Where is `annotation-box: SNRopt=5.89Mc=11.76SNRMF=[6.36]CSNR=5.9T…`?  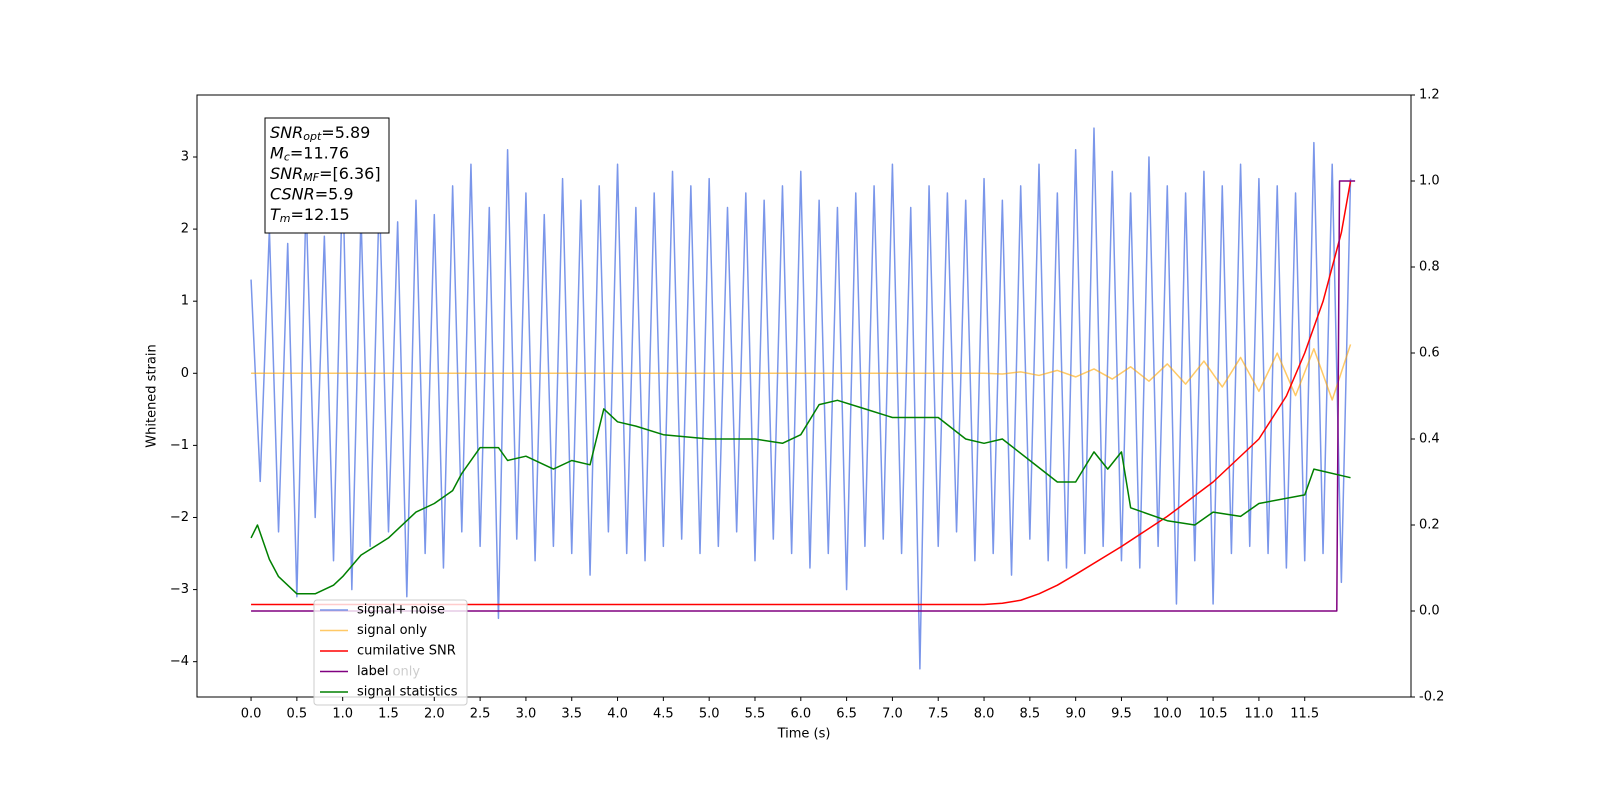
annotation-box: SNRopt=5.89Mc=11.76SNRMF=[6.36]CSNR=5.9T… is located at coordinates (327, 175).